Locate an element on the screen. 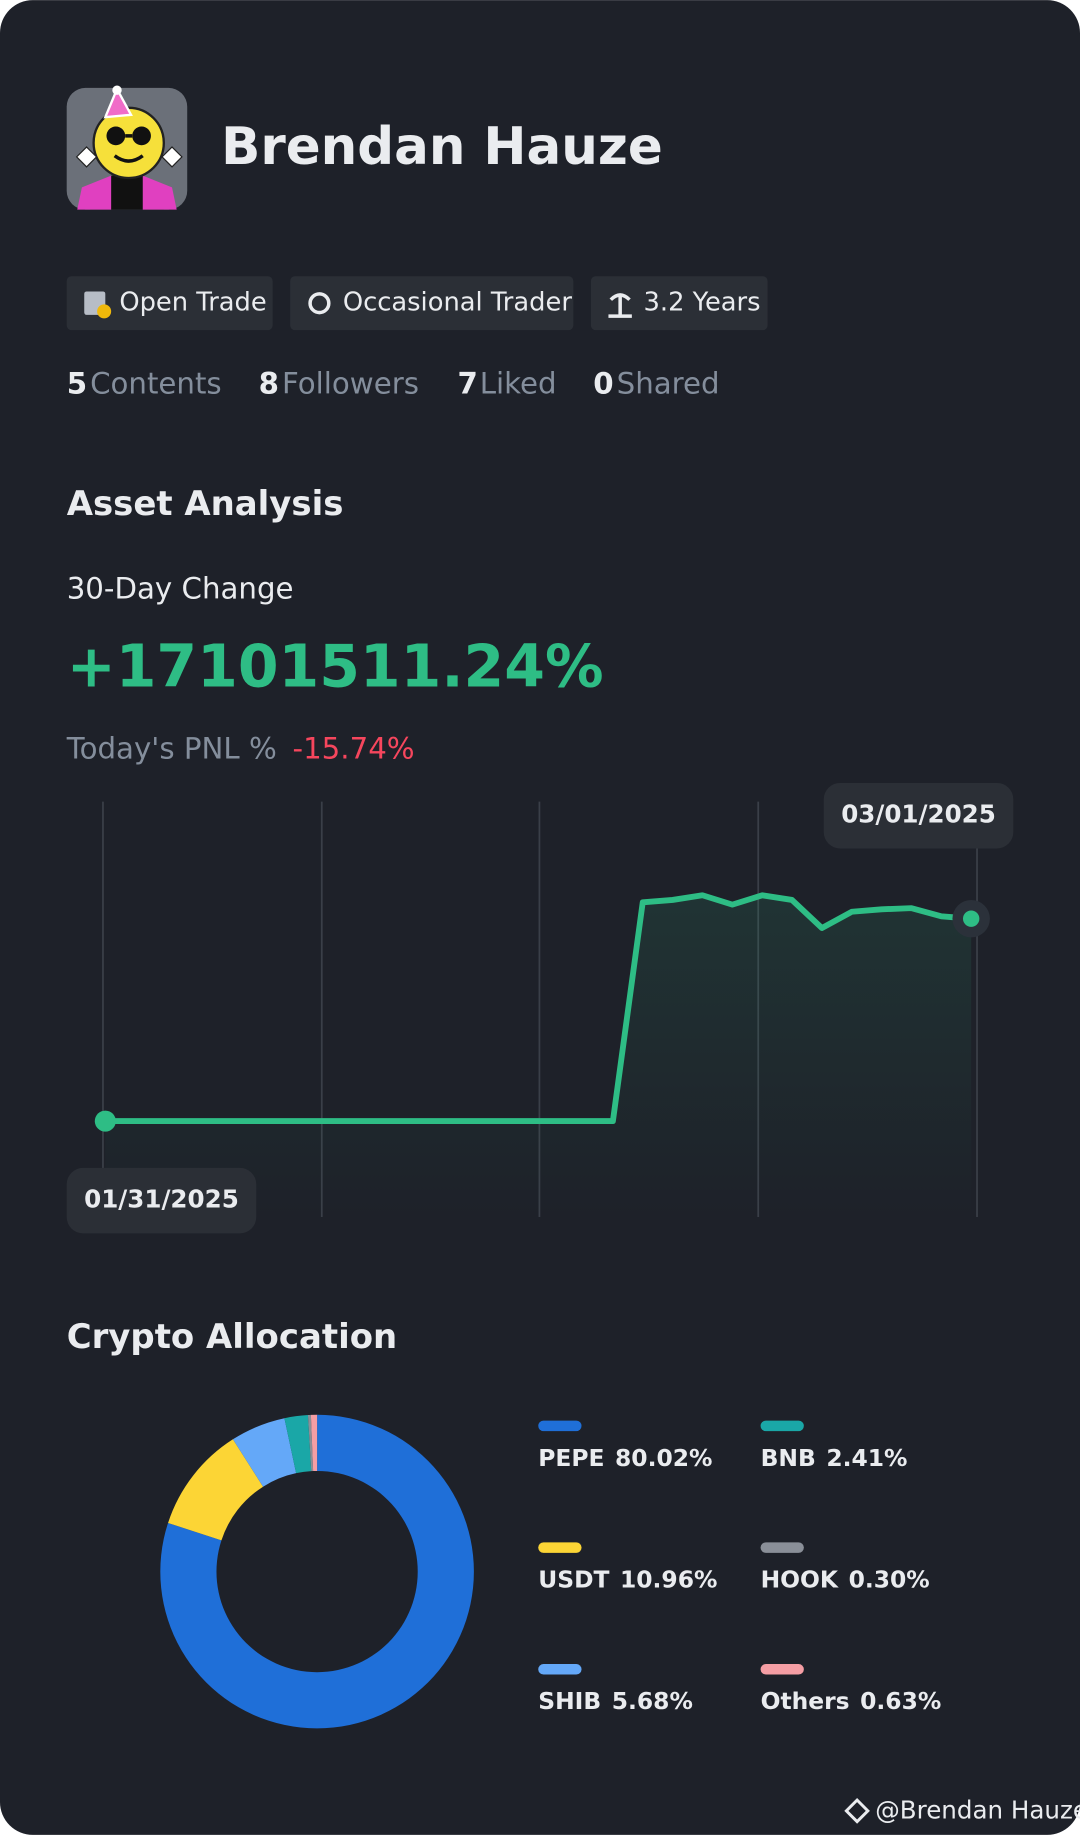 Image resolution: width=1080 pixels, height=1835 pixels. stat-label: Liked is located at coordinates (518, 384).